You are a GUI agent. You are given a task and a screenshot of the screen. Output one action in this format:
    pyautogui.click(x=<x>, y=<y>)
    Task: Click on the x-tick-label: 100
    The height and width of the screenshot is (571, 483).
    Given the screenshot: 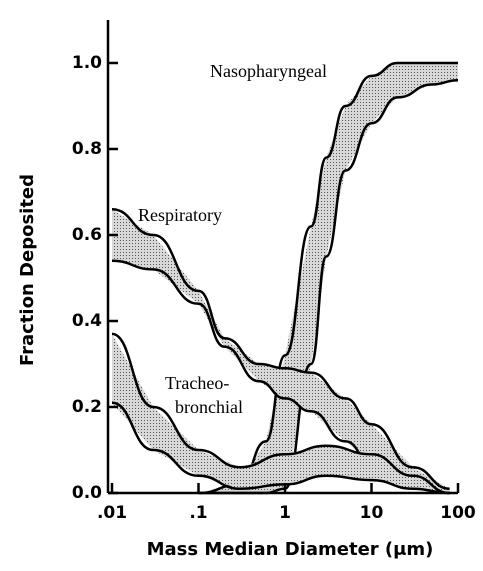 What is the action you would take?
    pyautogui.click(x=458, y=513)
    